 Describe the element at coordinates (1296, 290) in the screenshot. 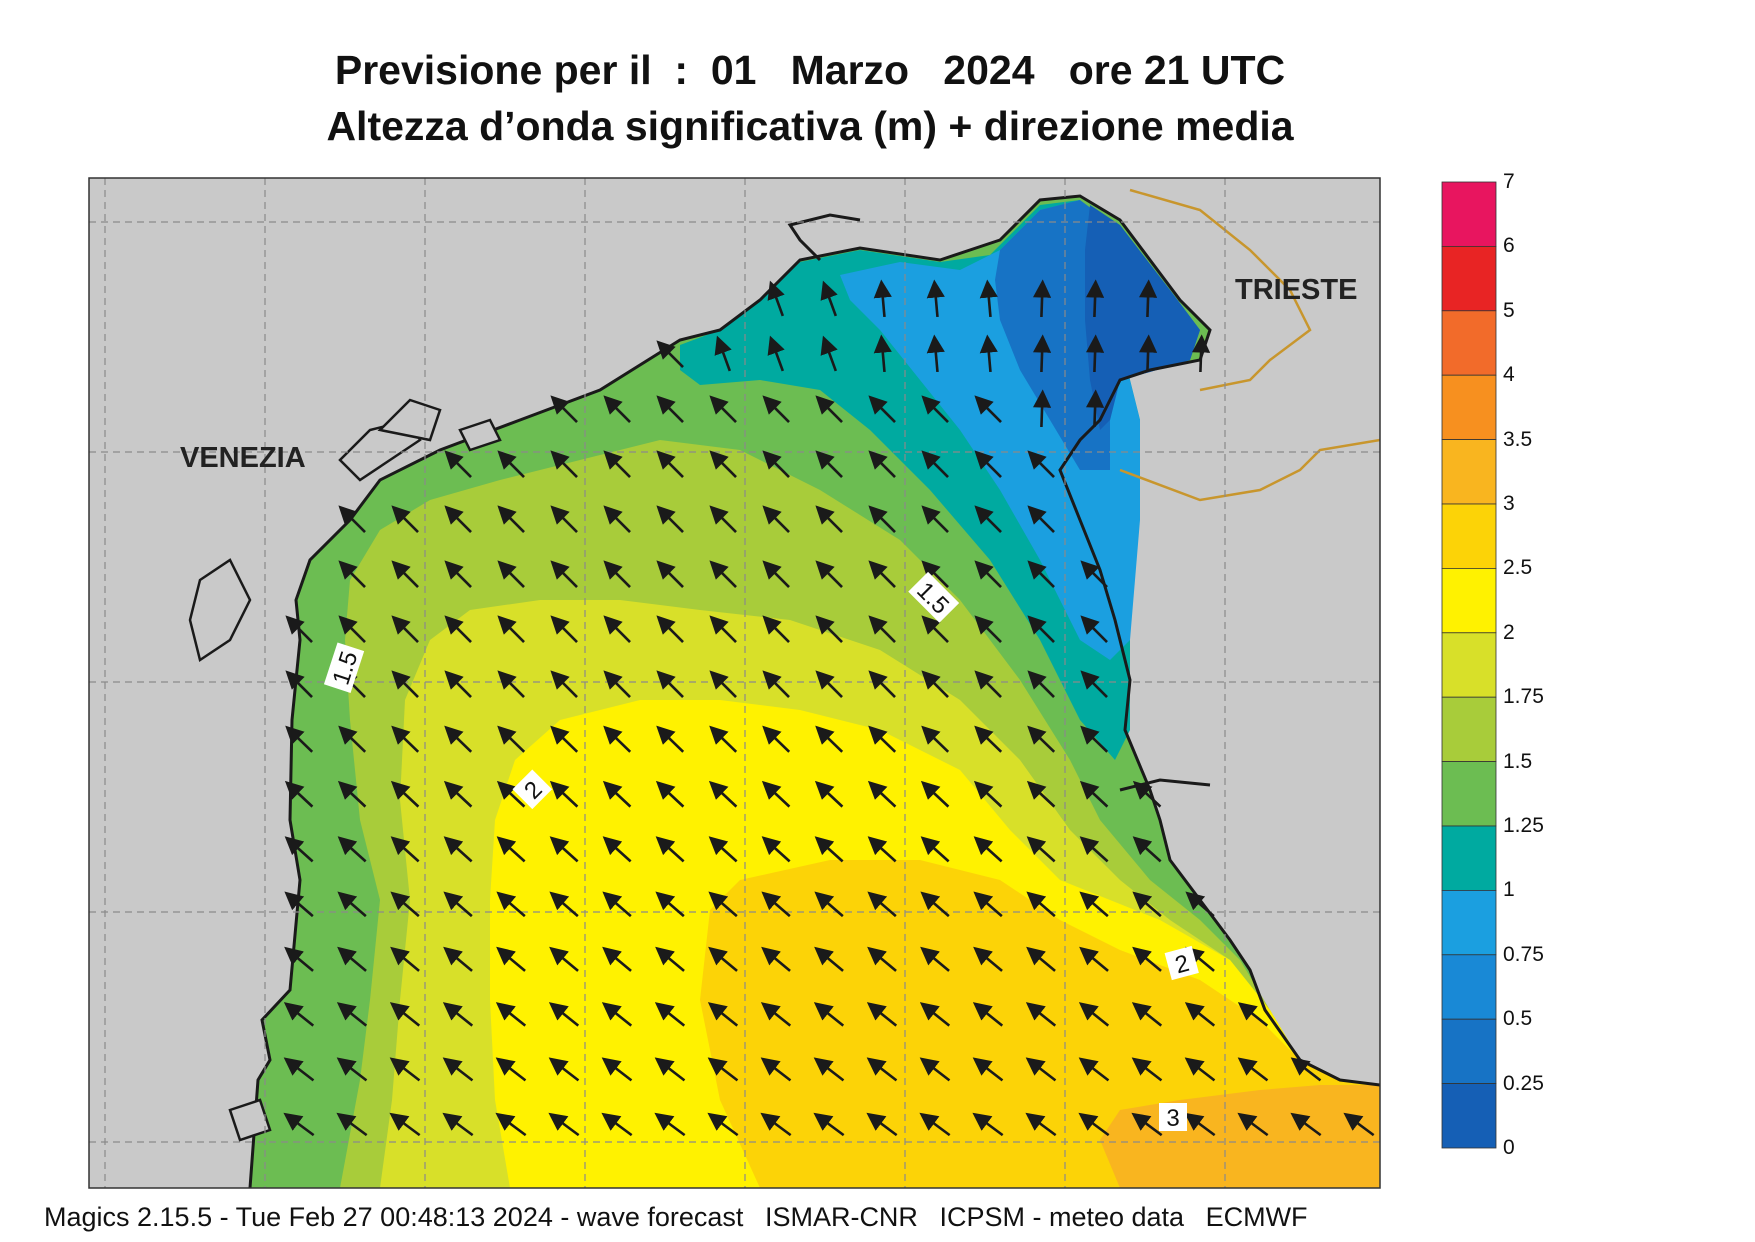

I see `city-label-trieste: TRIESTE` at that location.